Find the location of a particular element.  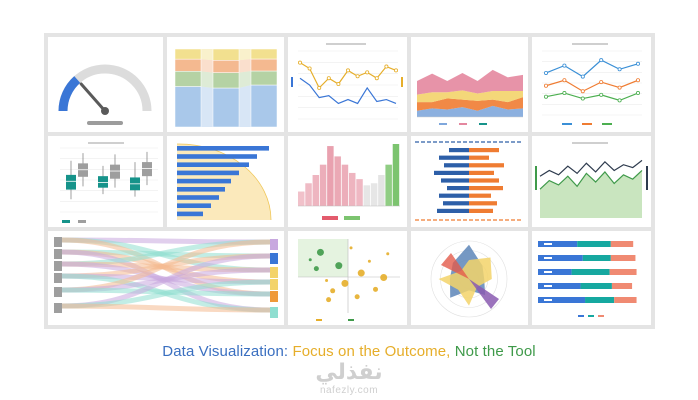

diverging-chart is located at coordinates (469, 181).